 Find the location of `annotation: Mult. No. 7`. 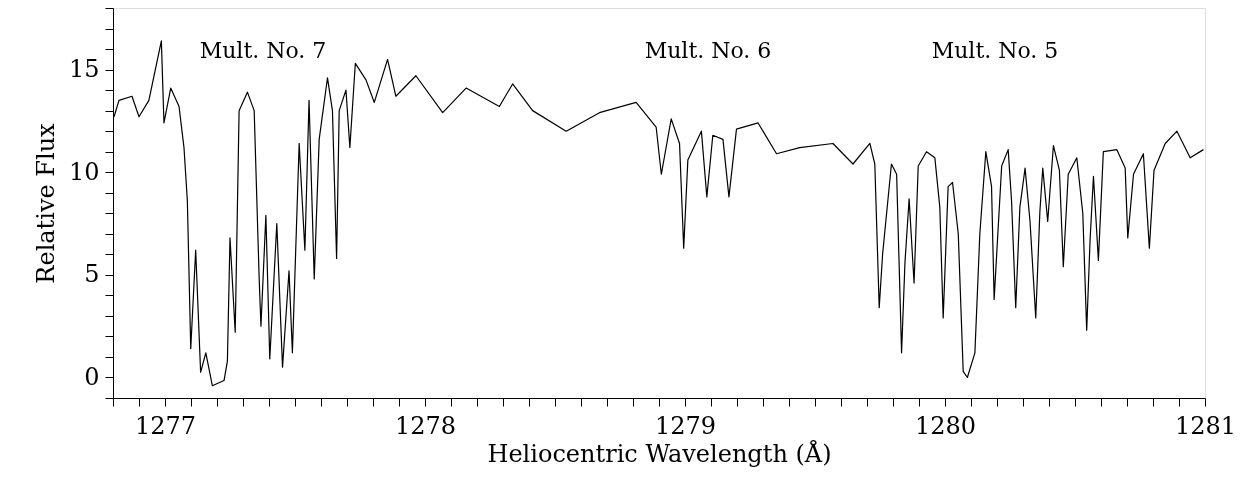

annotation: Mult. No. 7 is located at coordinates (263, 50).